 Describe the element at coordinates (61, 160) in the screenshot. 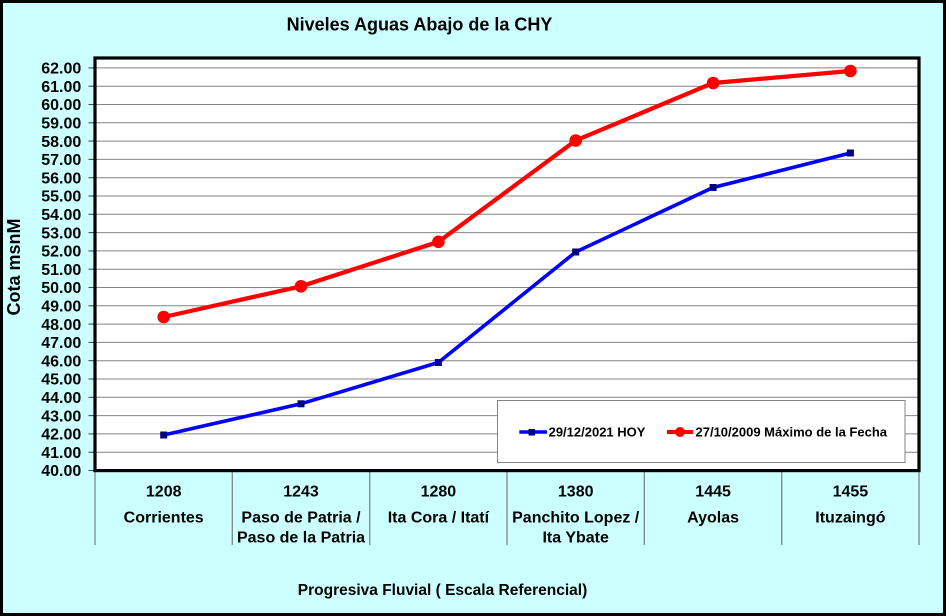

I see `svg-text: 57.00` at that location.